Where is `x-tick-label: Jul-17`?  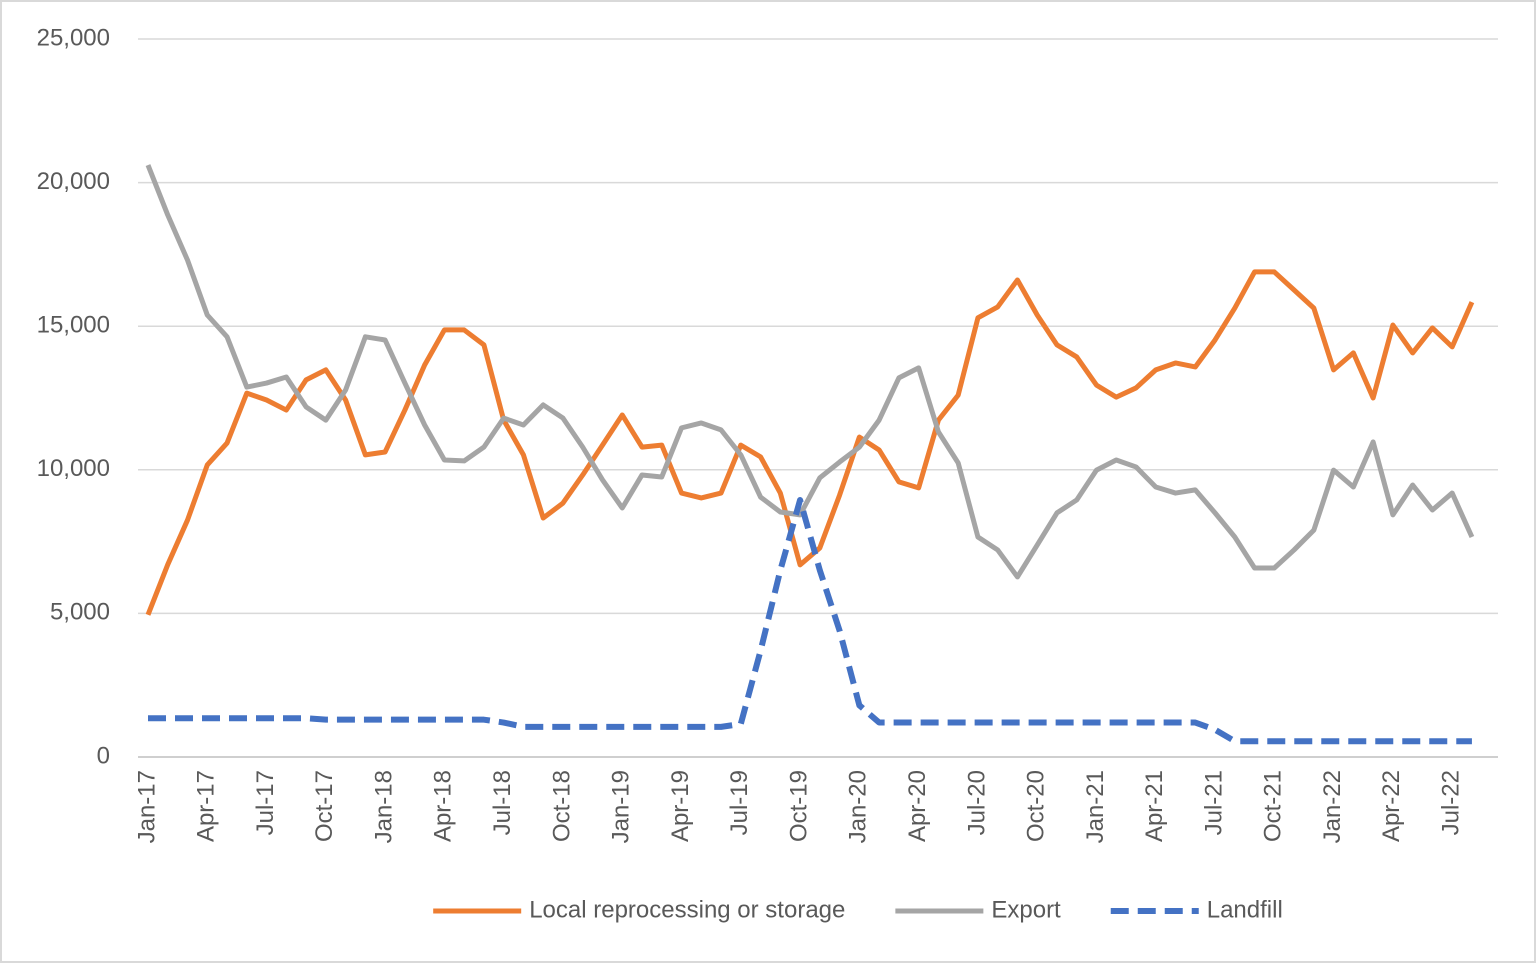 x-tick-label: Jul-17 is located at coordinates (265, 802).